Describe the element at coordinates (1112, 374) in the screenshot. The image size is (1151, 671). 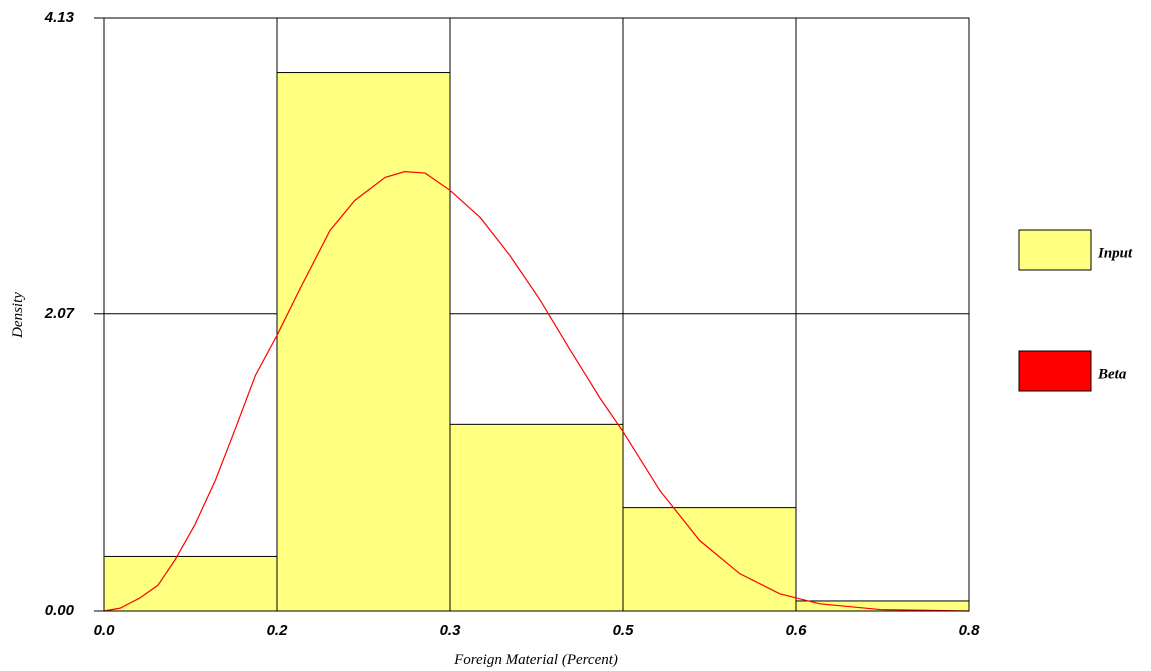
I see `legend-label: Beta` at that location.